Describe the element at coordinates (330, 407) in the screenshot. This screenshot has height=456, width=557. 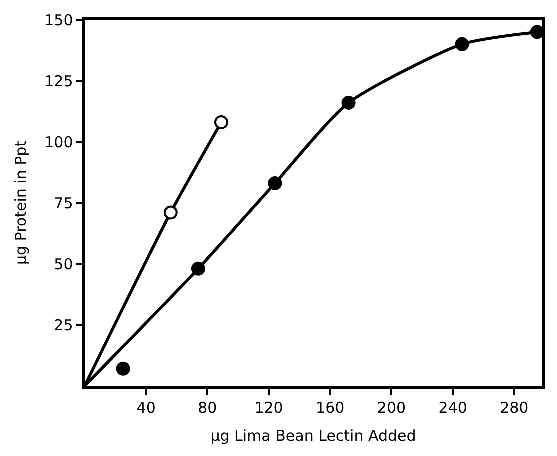
I see `x-tick-label: 160` at that location.